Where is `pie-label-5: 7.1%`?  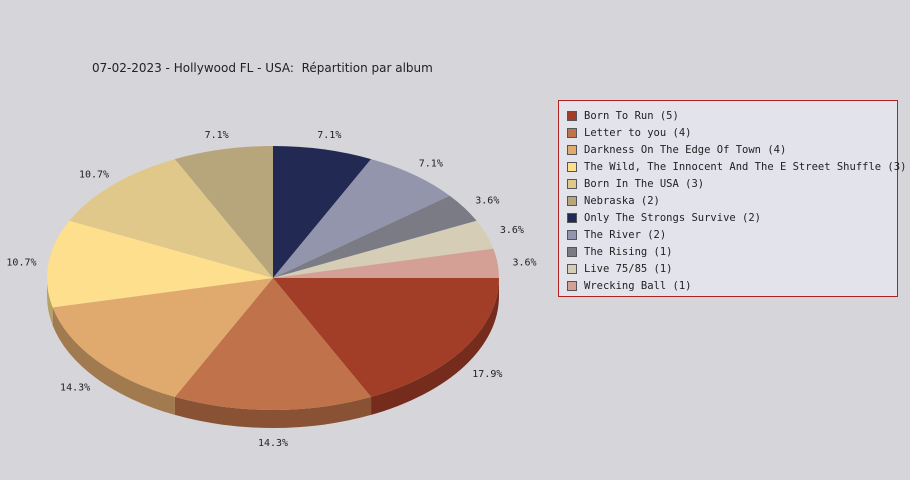 pie-label-5: 7.1% is located at coordinates (217, 135).